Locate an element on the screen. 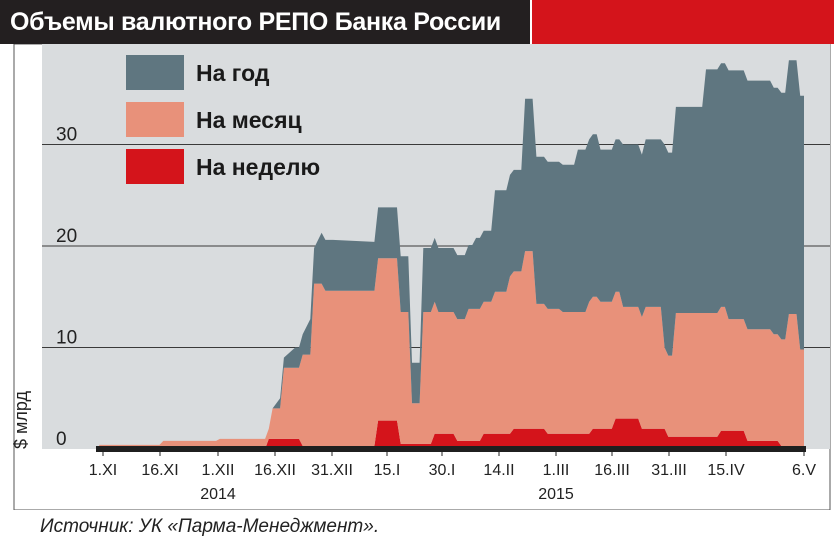 Image resolution: width=834 pixels, height=542 pixels. title-accent-block is located at coordinates (683, 22).